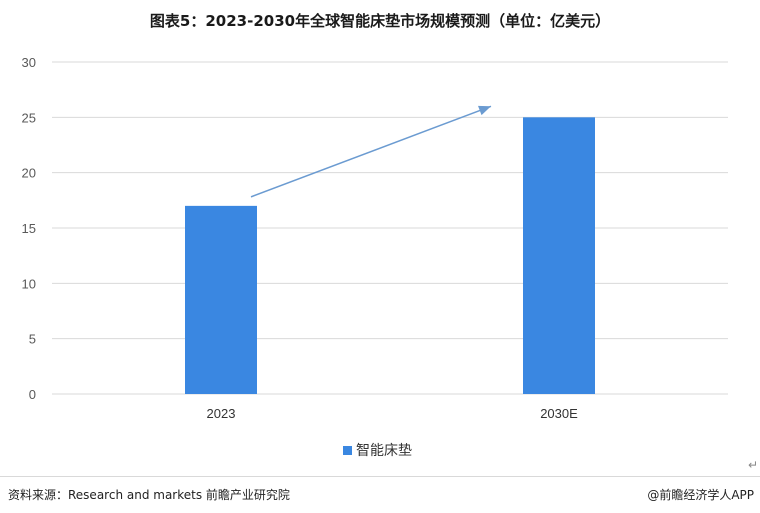 The width and height of the screenshot is (760, 513). What do you see at coordinates (380, 21) in the screenshot?
I see `chart-title: 图表5：2023-2030年全球智能床垫市场规模预测（单位：亿美元）` at bounding box center [380, 21].